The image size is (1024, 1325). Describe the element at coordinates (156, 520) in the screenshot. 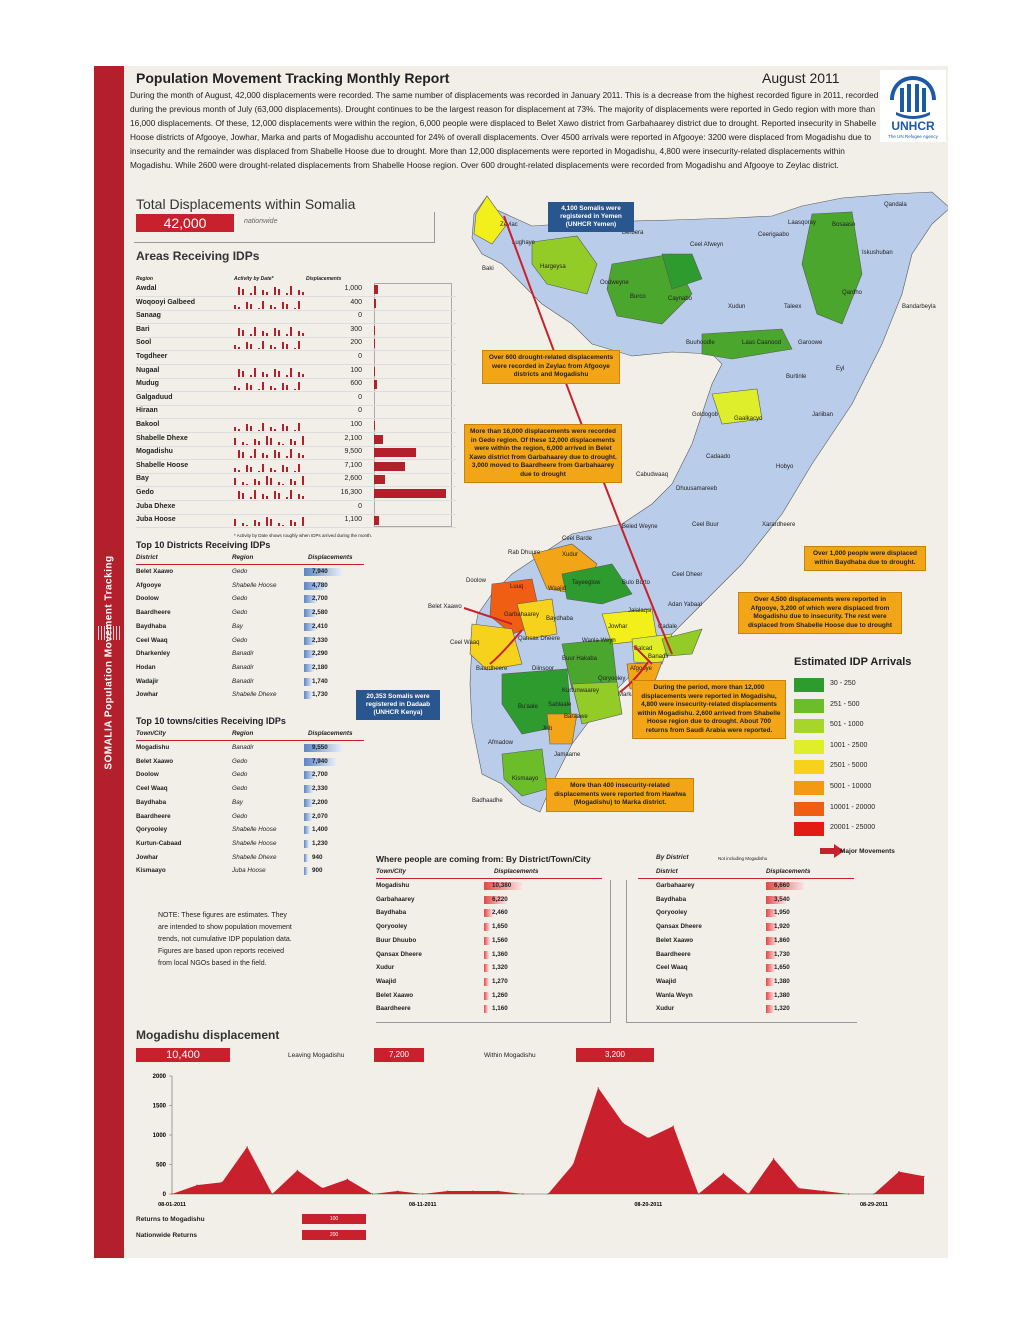

I see `region-name: Juba Hoose` at that location.